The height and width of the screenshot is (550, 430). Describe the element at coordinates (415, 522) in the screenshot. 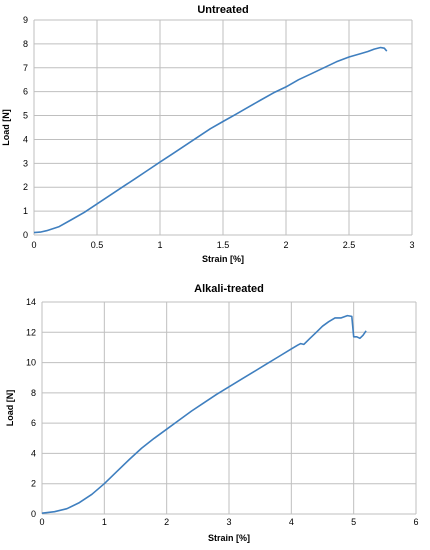

I see `x-tick-label: 6` at that location.